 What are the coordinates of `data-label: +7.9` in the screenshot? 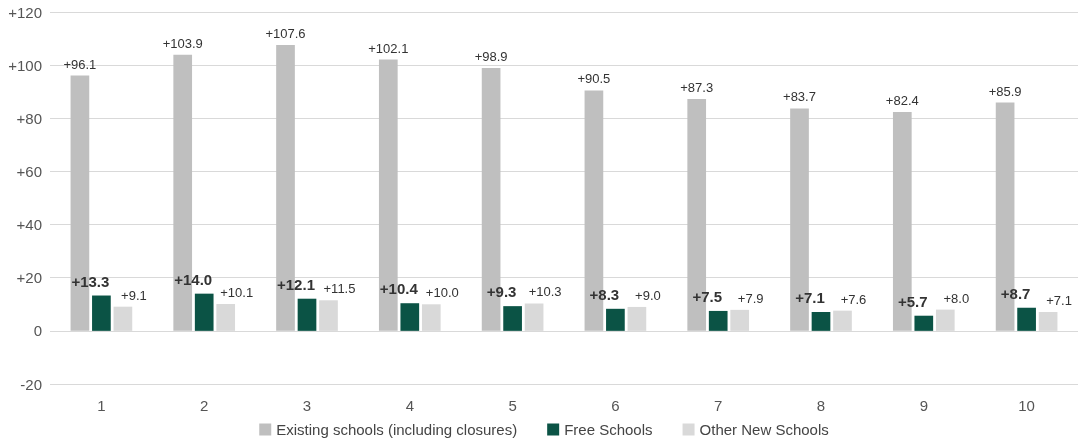 It's located at (750, 298).